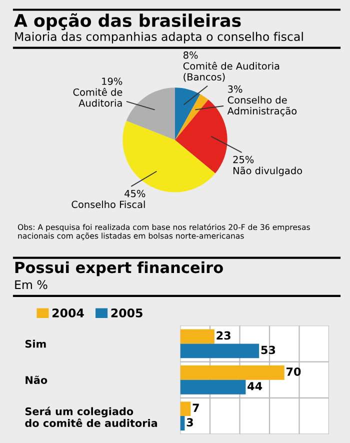 The width and height of the screenshot is (350, 443). I want to click on chart-subtitle: Maioria das companhias adapta o conselho fiscal, so click(159, 38).